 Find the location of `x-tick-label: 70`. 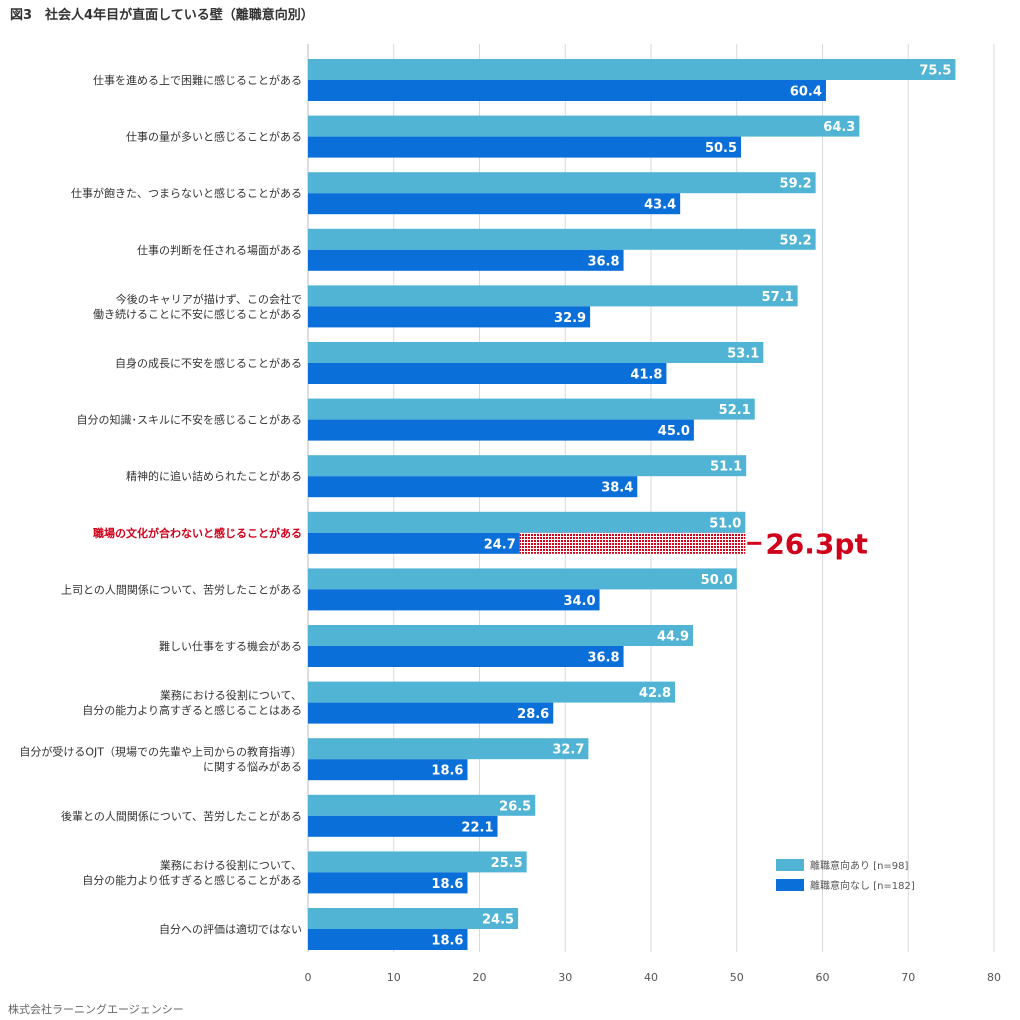

x-tick-label: 70 is located at coordinates (908, 977).